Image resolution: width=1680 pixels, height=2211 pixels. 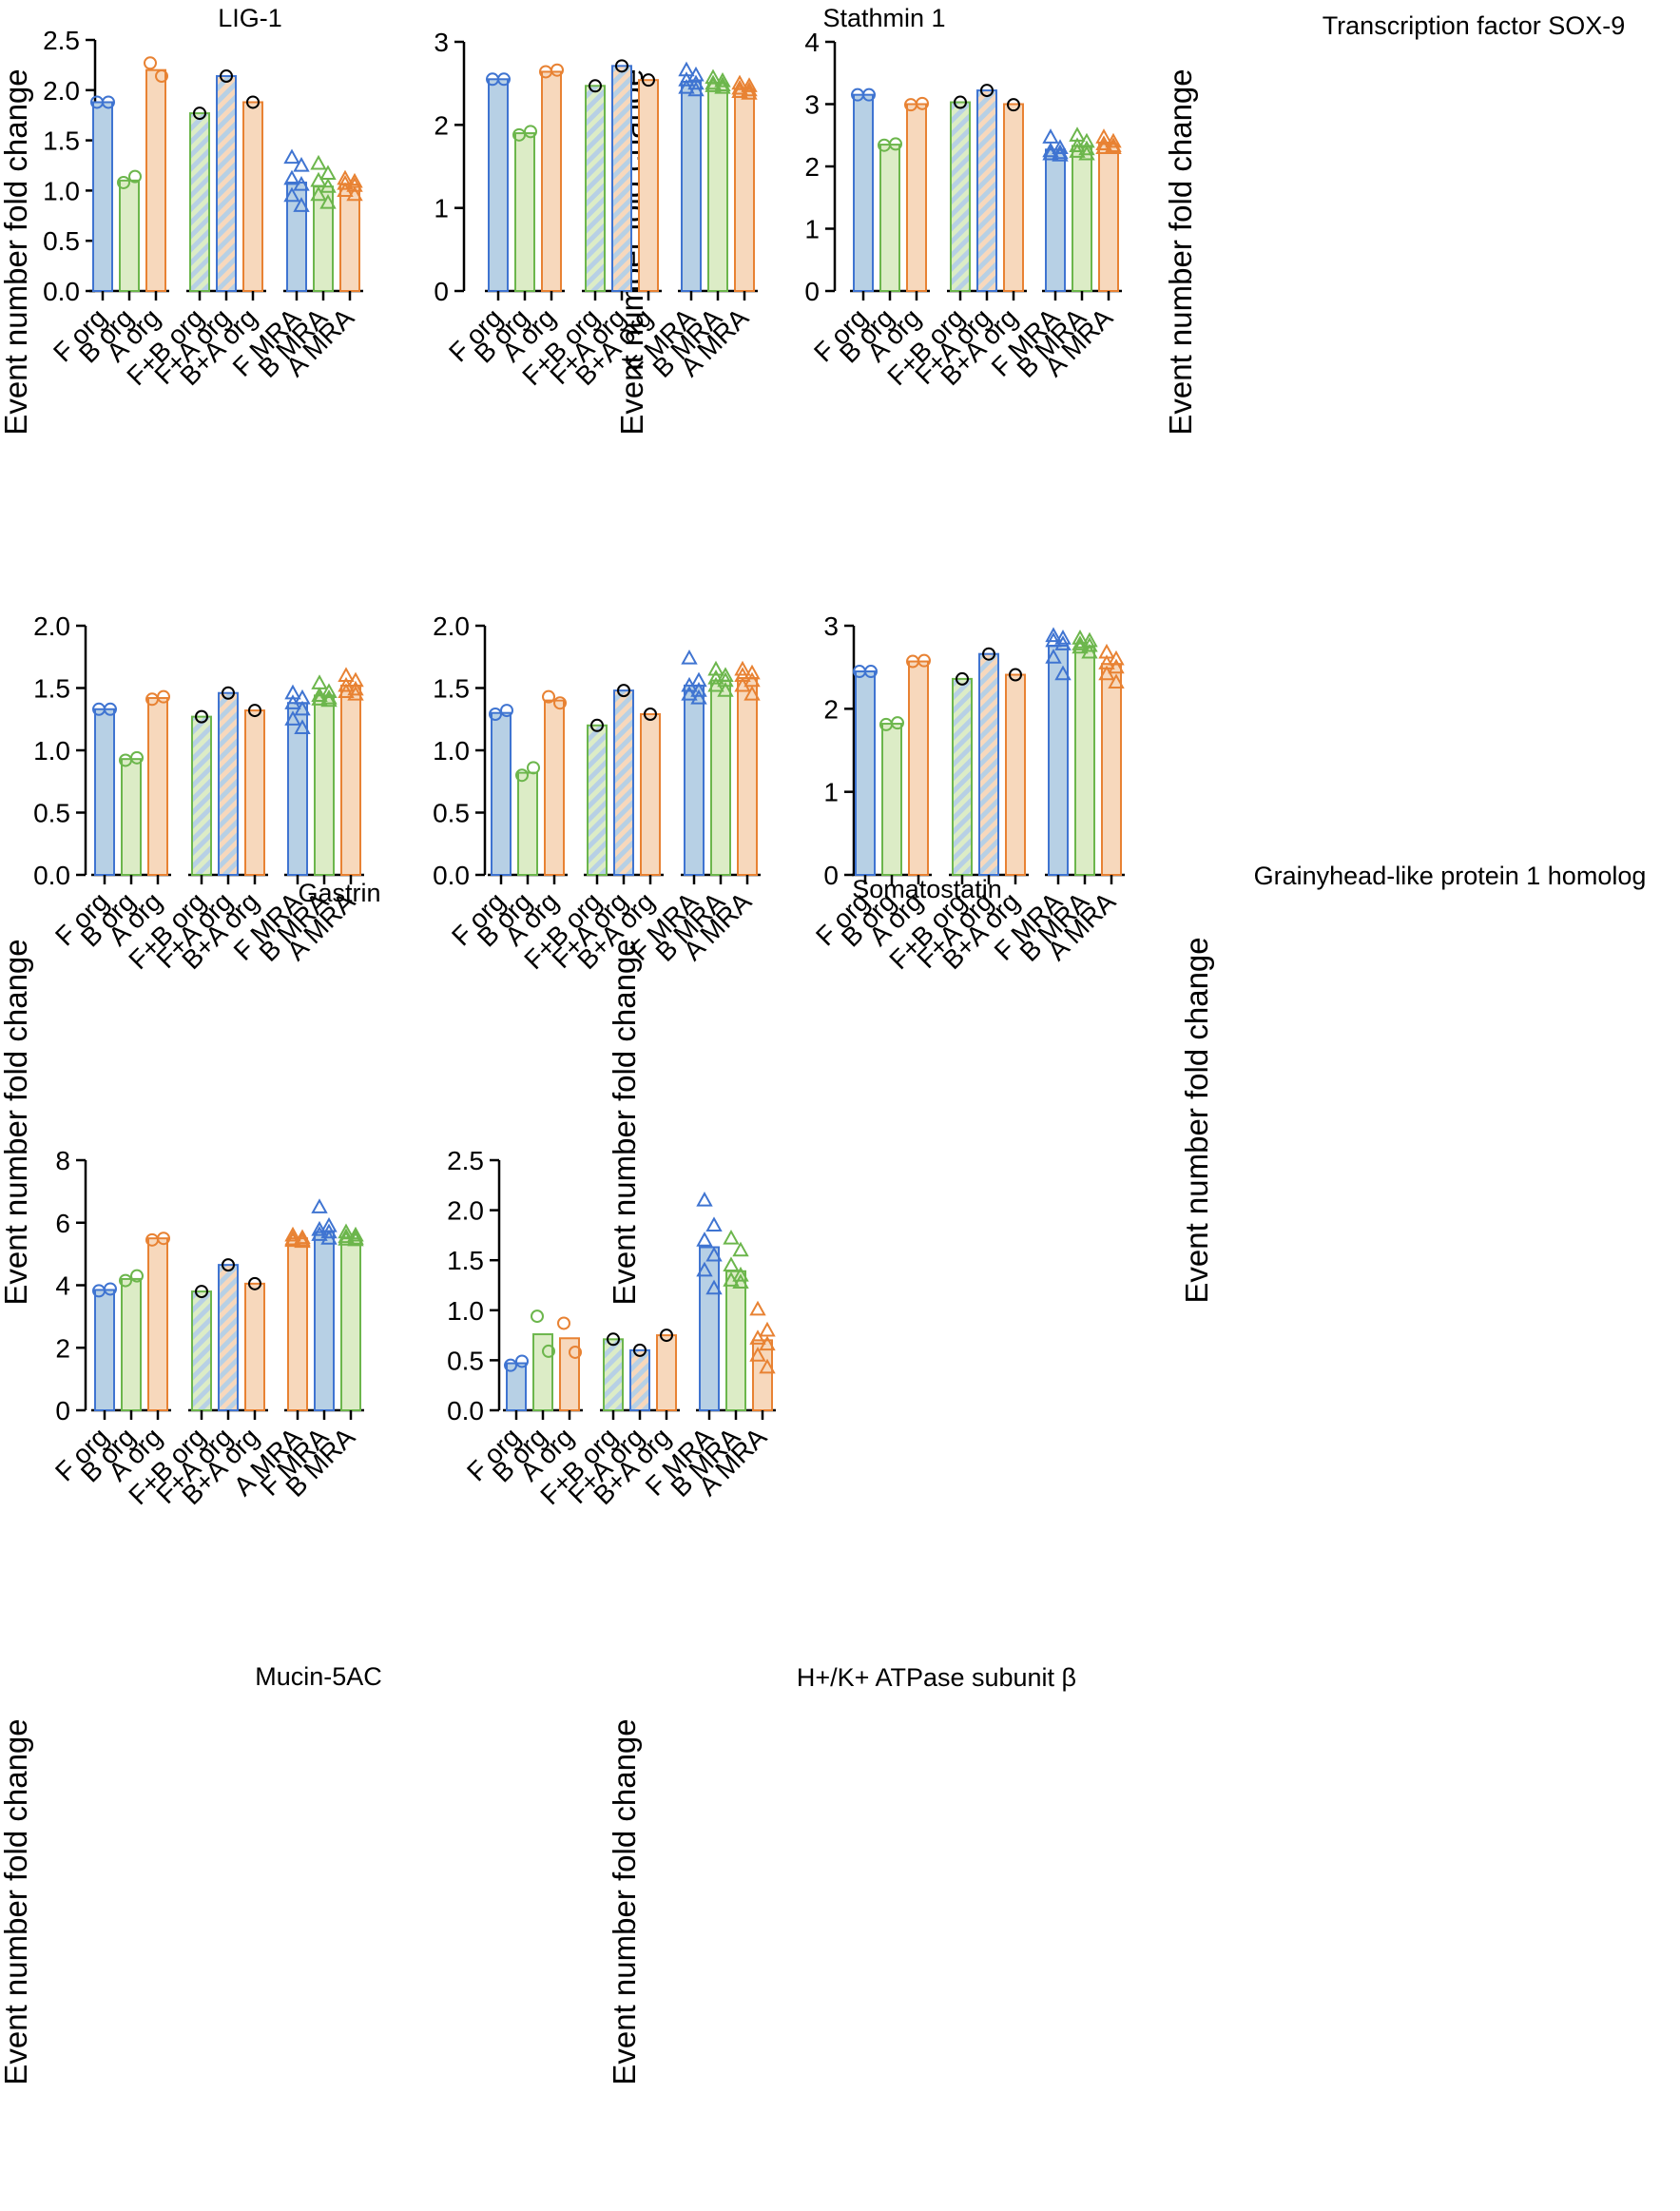 What do you see at coordinates (250, 18) in the screenshot?
I see `chart-title: LIG-1` at bounding box center [250, 18].